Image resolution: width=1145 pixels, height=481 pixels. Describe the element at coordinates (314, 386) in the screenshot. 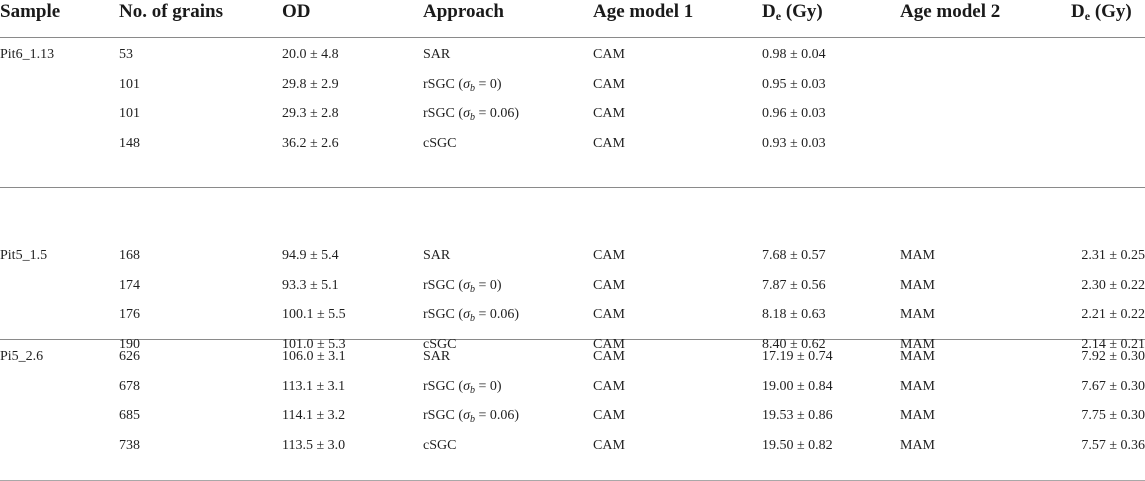

I see `cell-od: 113.1 ± 3.1` at that location.